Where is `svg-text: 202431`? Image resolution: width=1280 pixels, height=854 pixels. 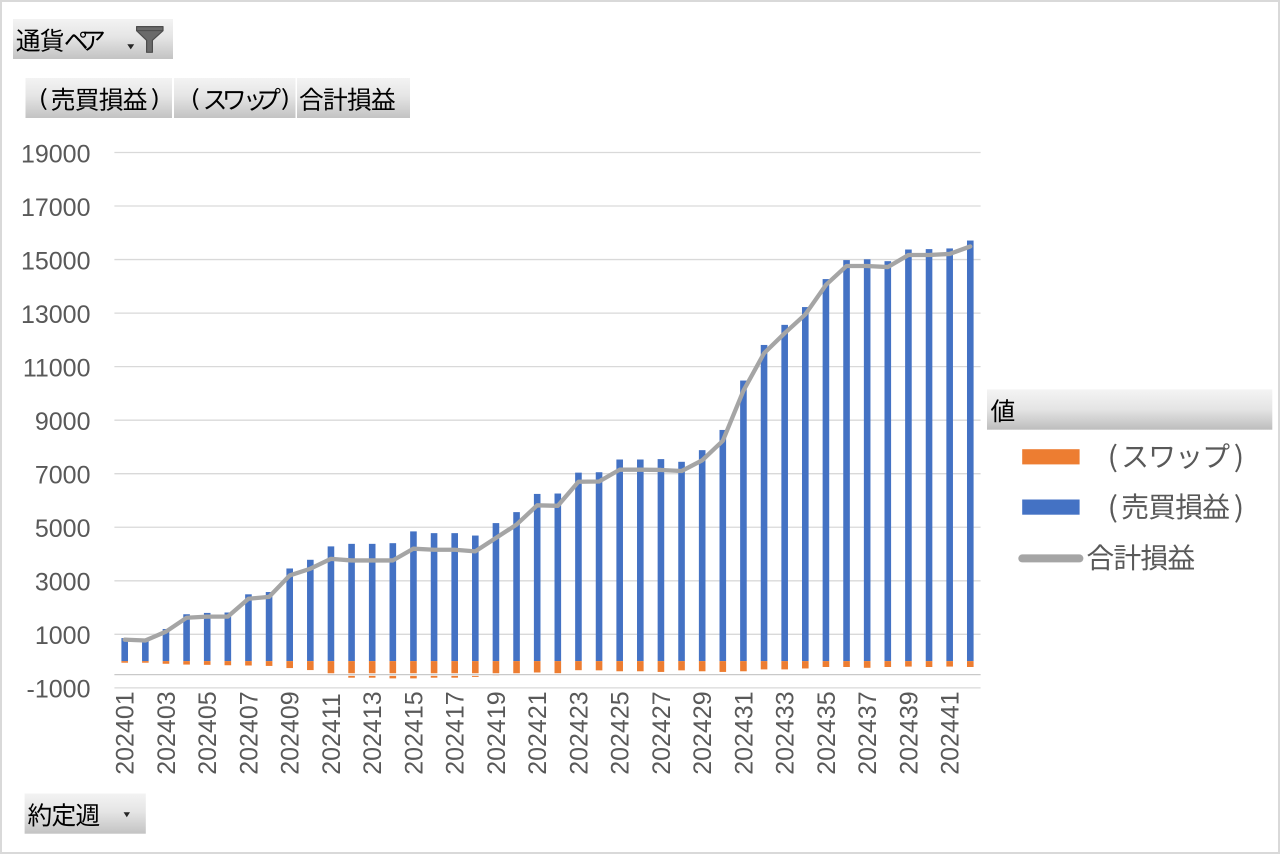
svg-text: 202431 is located at coordinates (744, 732).